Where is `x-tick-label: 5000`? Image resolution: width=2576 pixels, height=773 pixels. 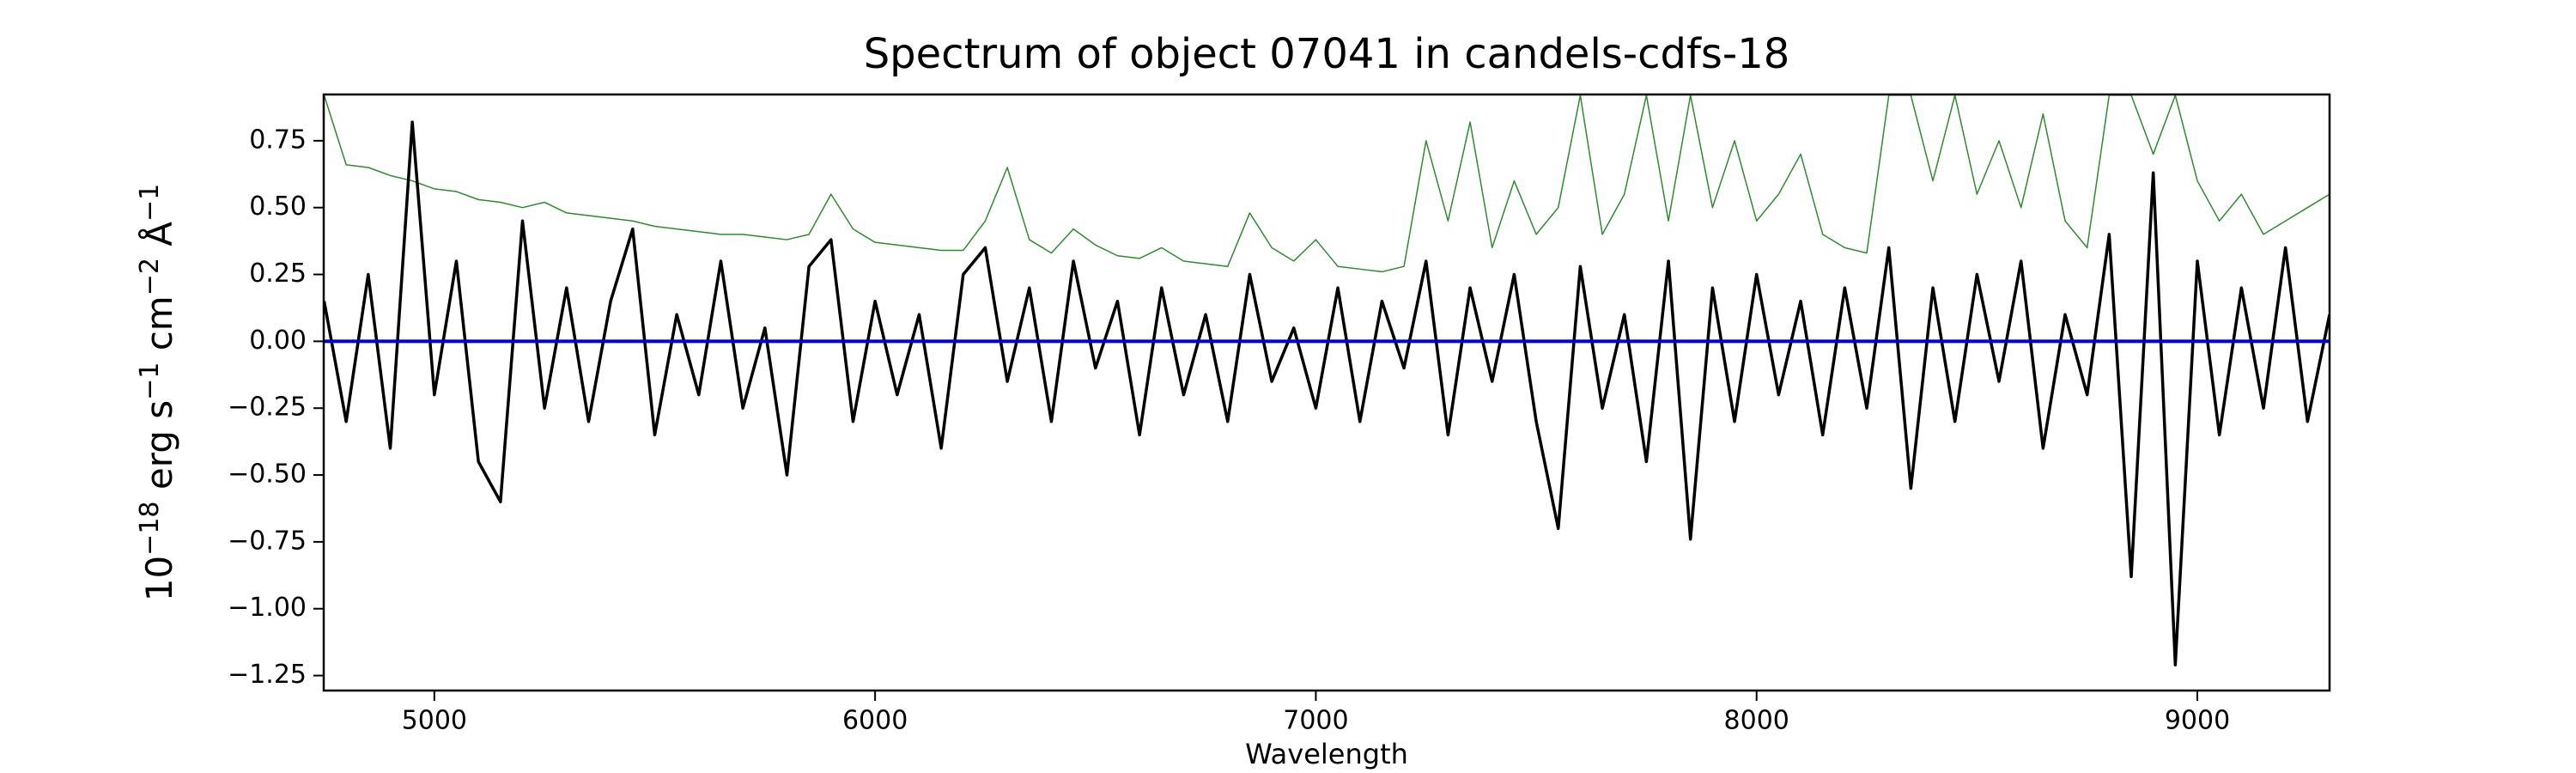 x-tick-label: 5000 is located at coordinates (434, 721).